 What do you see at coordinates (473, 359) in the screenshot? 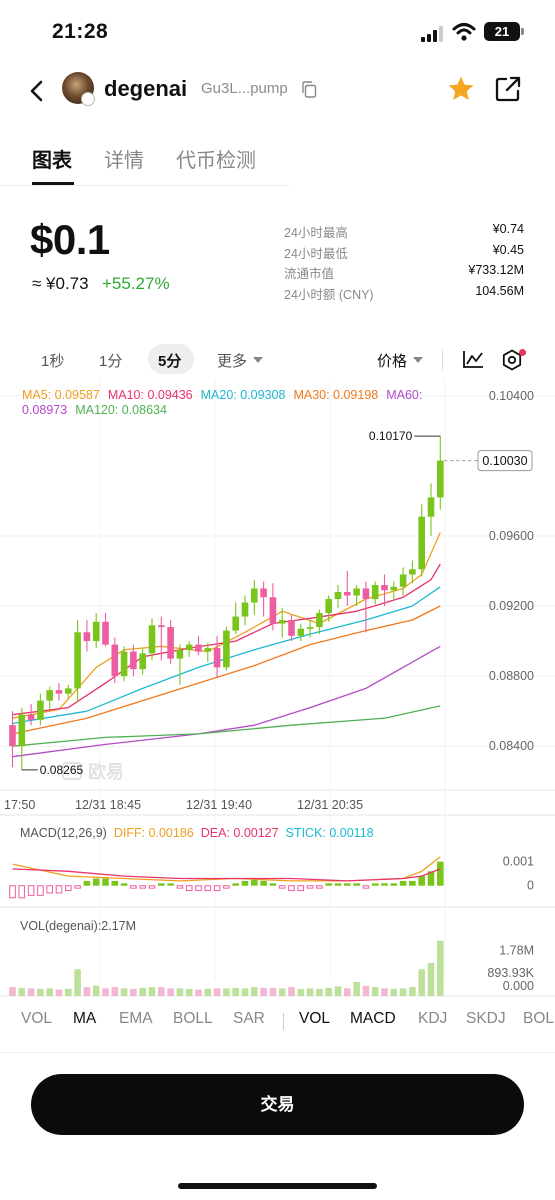
I see `indicator-chart-icon` at bounding box center [473, 359].